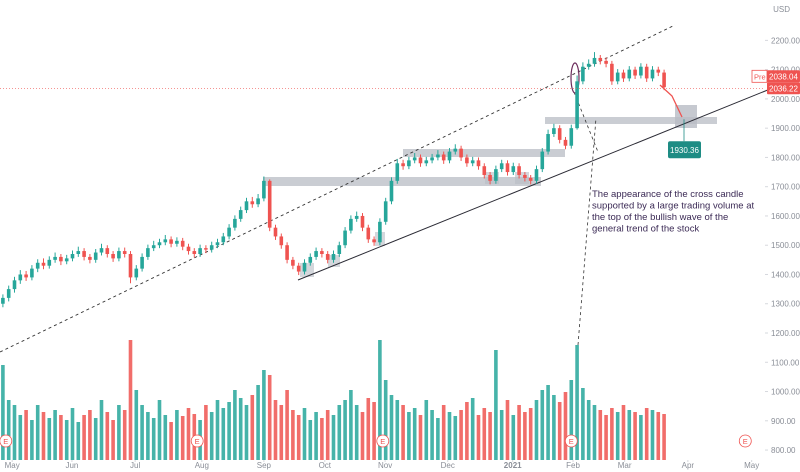 This screenshot has height=472, width=800. What do you see at coordinates (785, 392) in the screenshot?
I see `y-tick-label: 1000.00` at bounding box center [785, 392].